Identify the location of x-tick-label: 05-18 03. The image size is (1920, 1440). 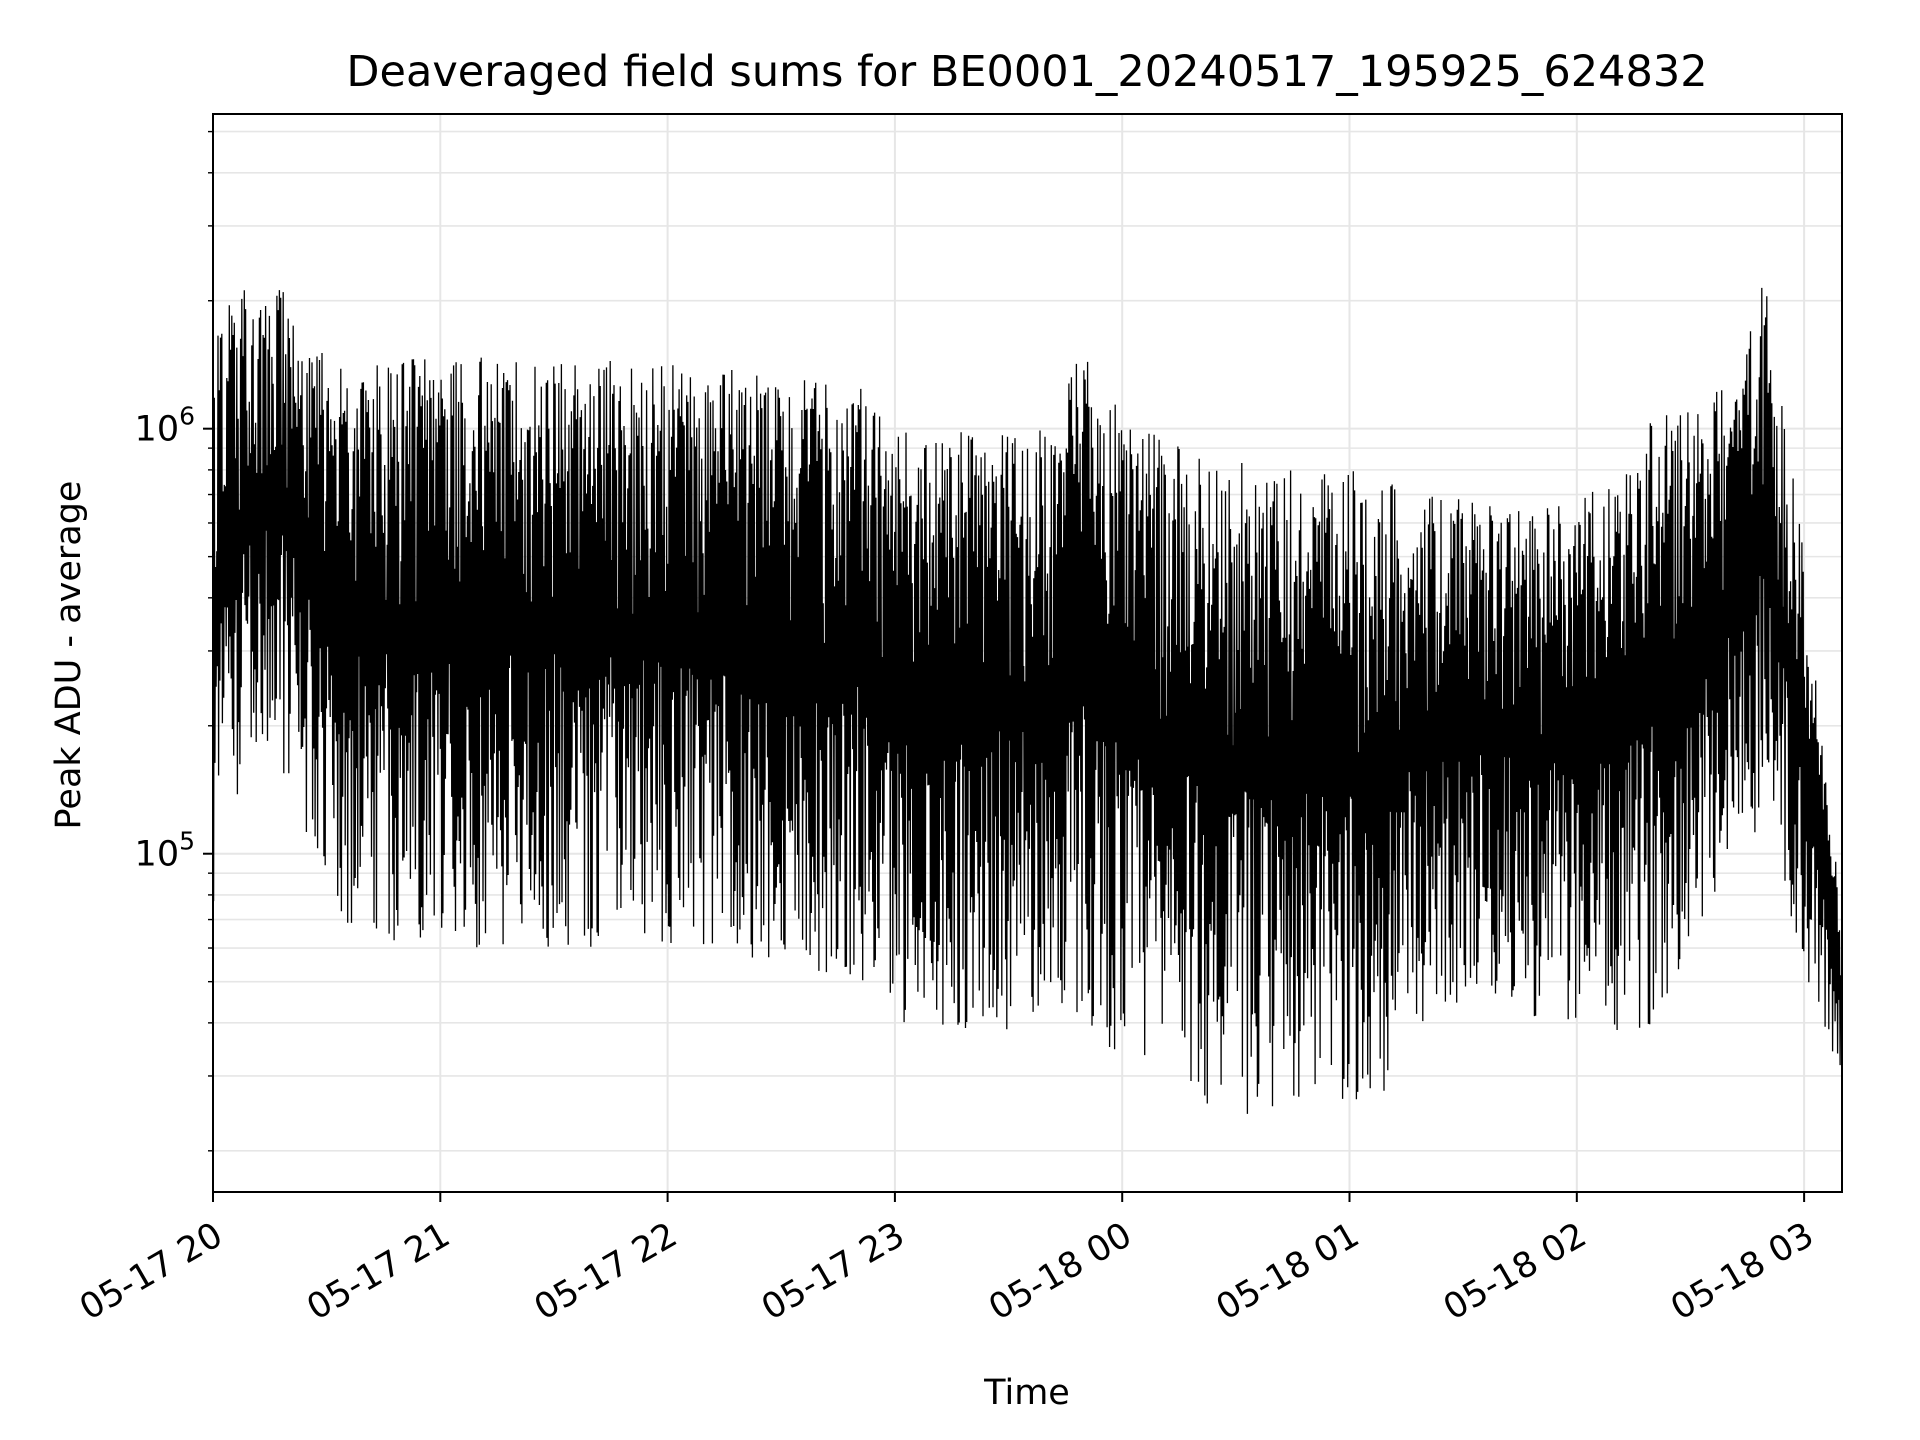
(1742, 1271).